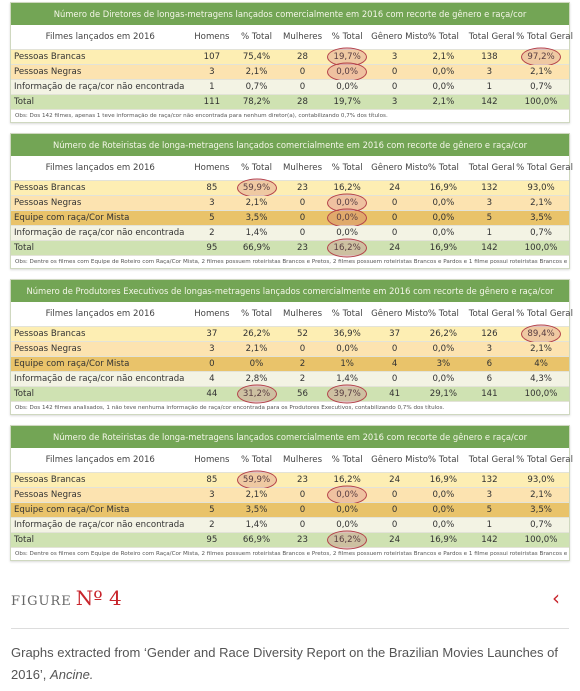  Describe the element at coordinates (541, 248) in the screenshot. I see `cell: 100,0%` at that location.